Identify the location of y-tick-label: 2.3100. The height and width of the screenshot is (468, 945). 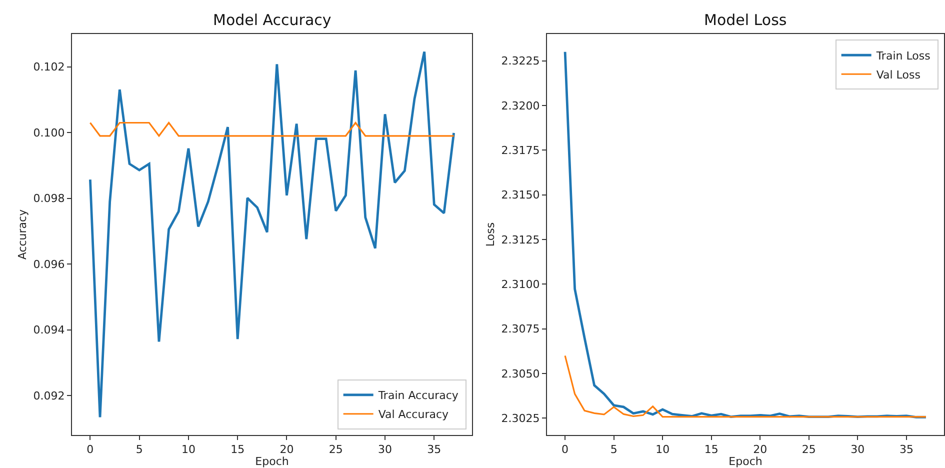
(520, 285).